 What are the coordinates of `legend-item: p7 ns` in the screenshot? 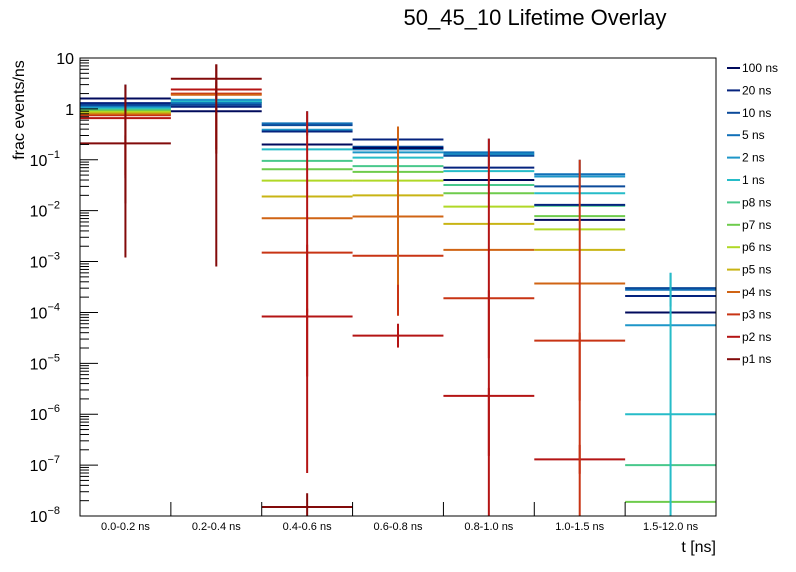 It's located at (749, 225).